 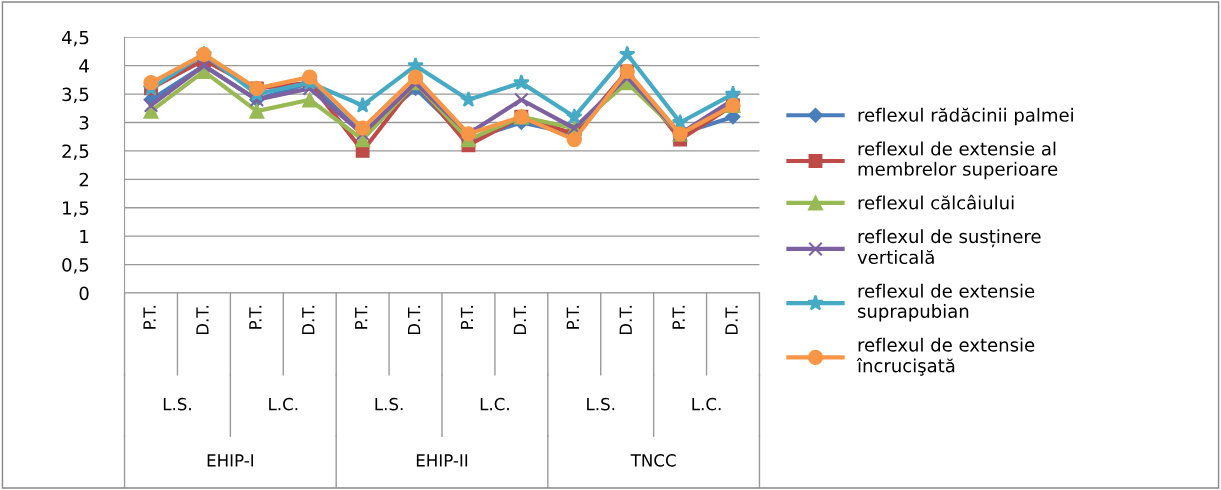 I want to click on legend-label: reflexul de extensie suprapubian, so click(x=946, y=302).